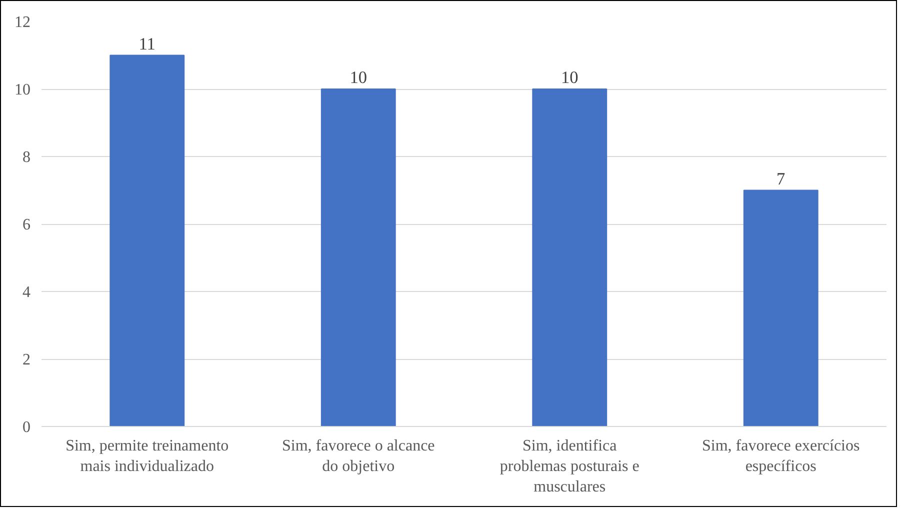  What do you see at coordinates (26, 225) in the screenshot?
I see `y-tick-label: 6` at bounding box center [26, 225].